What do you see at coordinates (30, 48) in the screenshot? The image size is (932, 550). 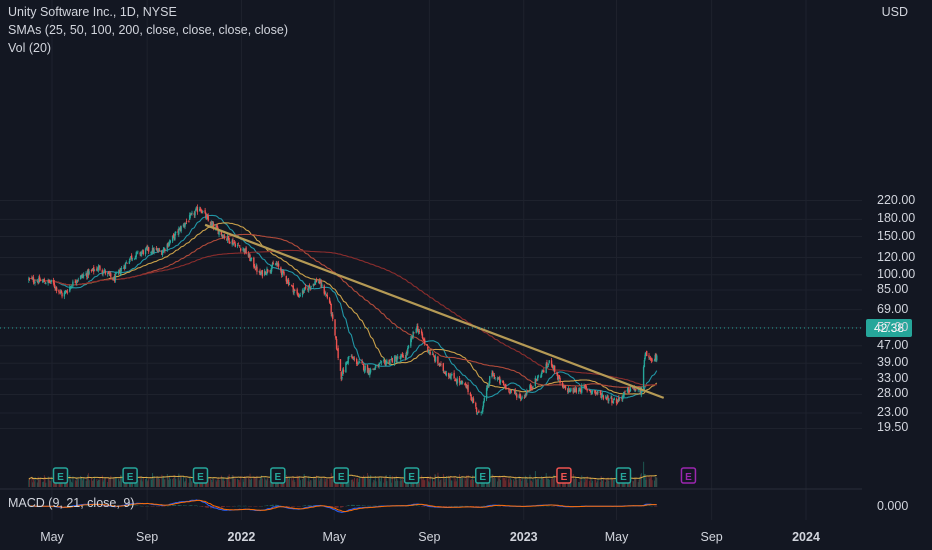 I see `volume-legend: Vol (20)` at bounding box center [30, 48].